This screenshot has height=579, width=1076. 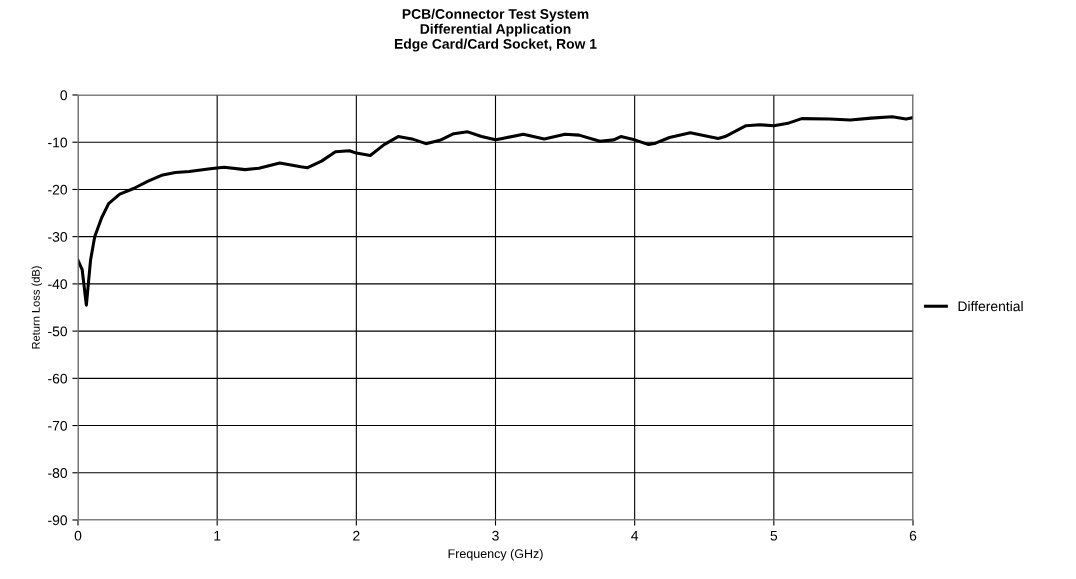 What do you see at coordinates (64, 95) in the screenshot?
I see `y-tick-label: 0` at bounding box center [64, 95].